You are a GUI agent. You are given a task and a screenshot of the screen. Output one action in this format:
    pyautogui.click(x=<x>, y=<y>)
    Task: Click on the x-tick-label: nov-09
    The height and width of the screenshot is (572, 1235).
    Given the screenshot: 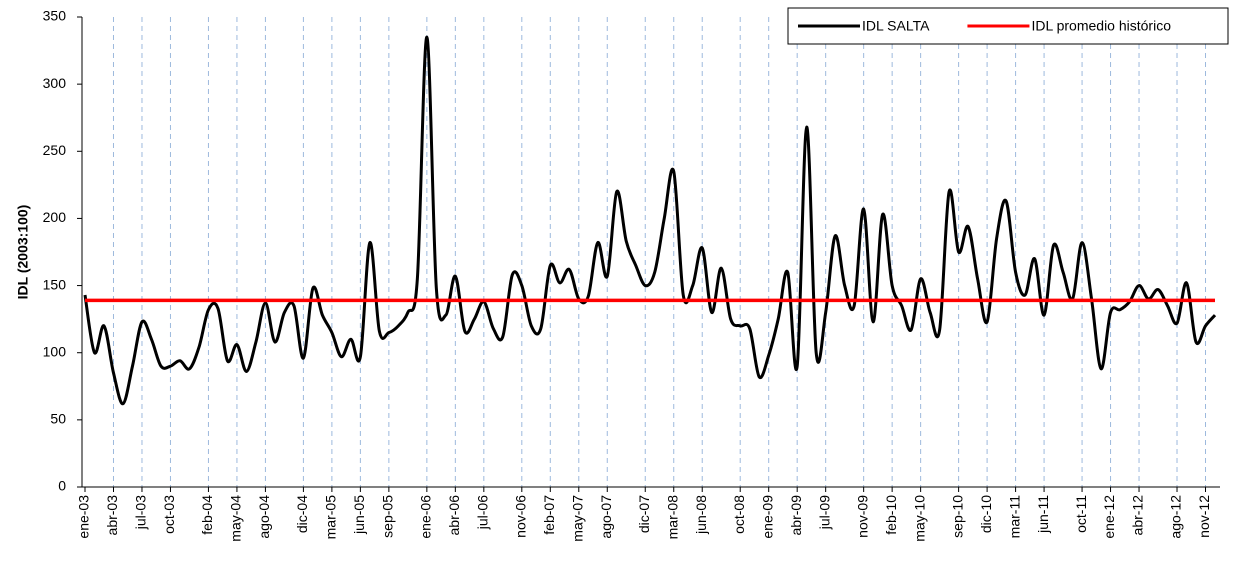 What is the action you would take?
    pyautogui.click(x=862, y=516)
    